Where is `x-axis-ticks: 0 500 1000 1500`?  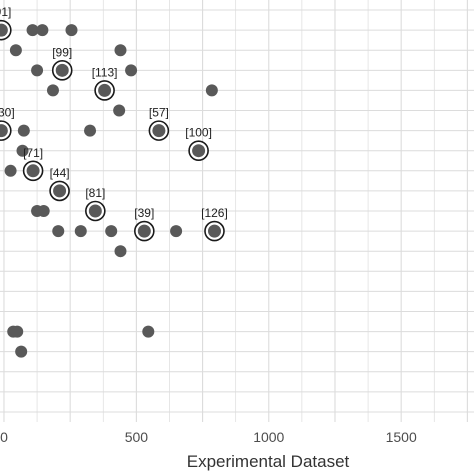 x-axis-ticks: 0 500 1000 1500 is located at coordinates (208, 437).